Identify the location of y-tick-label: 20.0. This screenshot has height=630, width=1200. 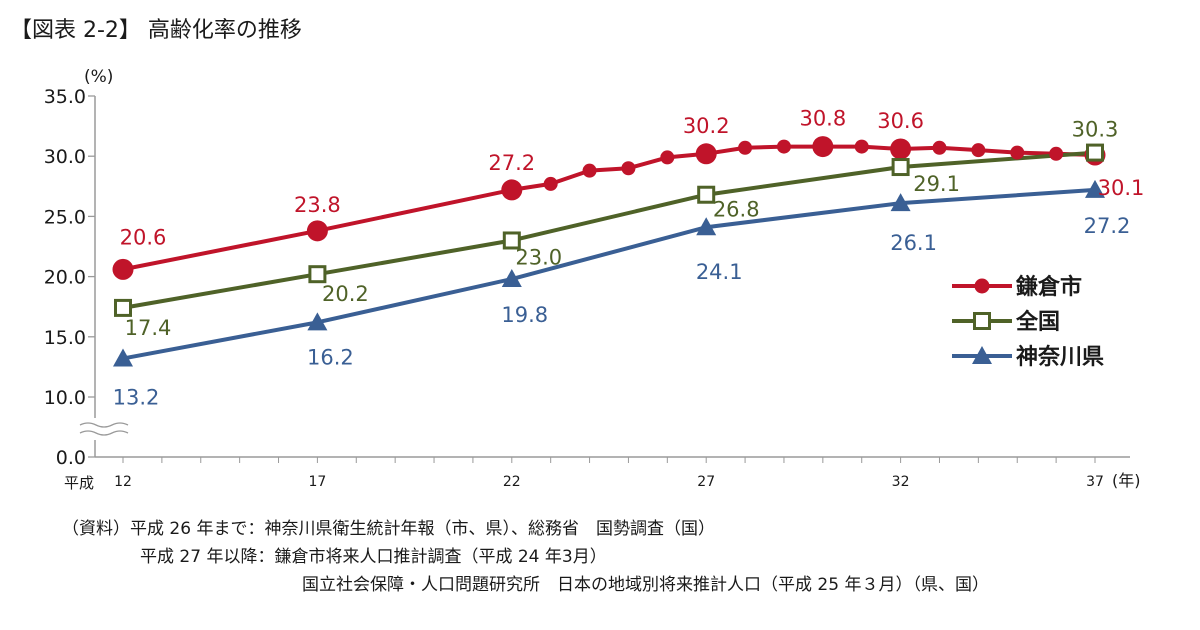
(65, 278).